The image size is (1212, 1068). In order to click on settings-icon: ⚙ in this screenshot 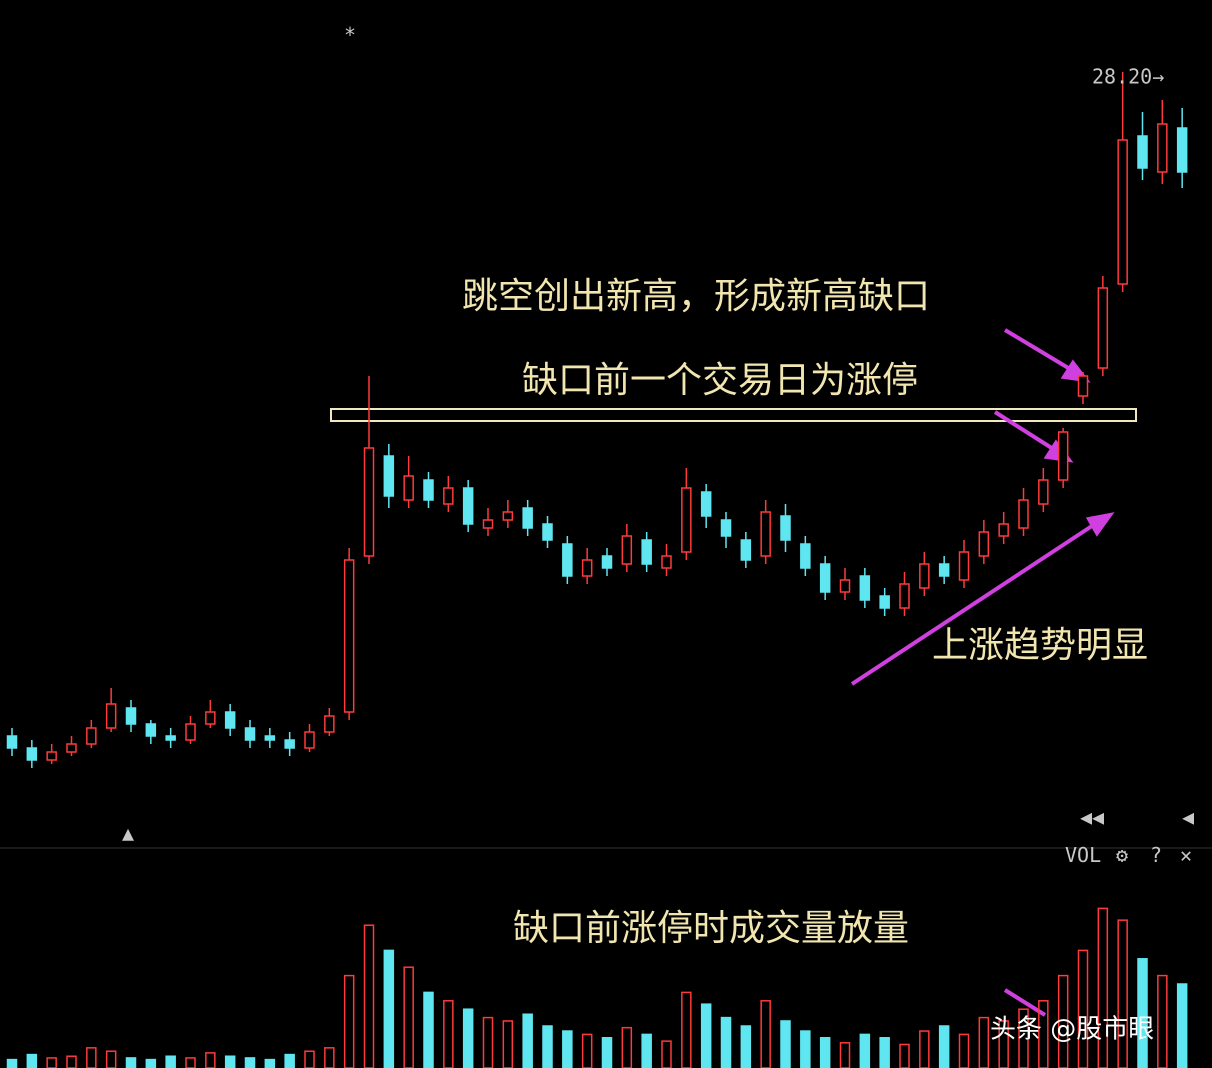, I will do `click(1122, 855)`.